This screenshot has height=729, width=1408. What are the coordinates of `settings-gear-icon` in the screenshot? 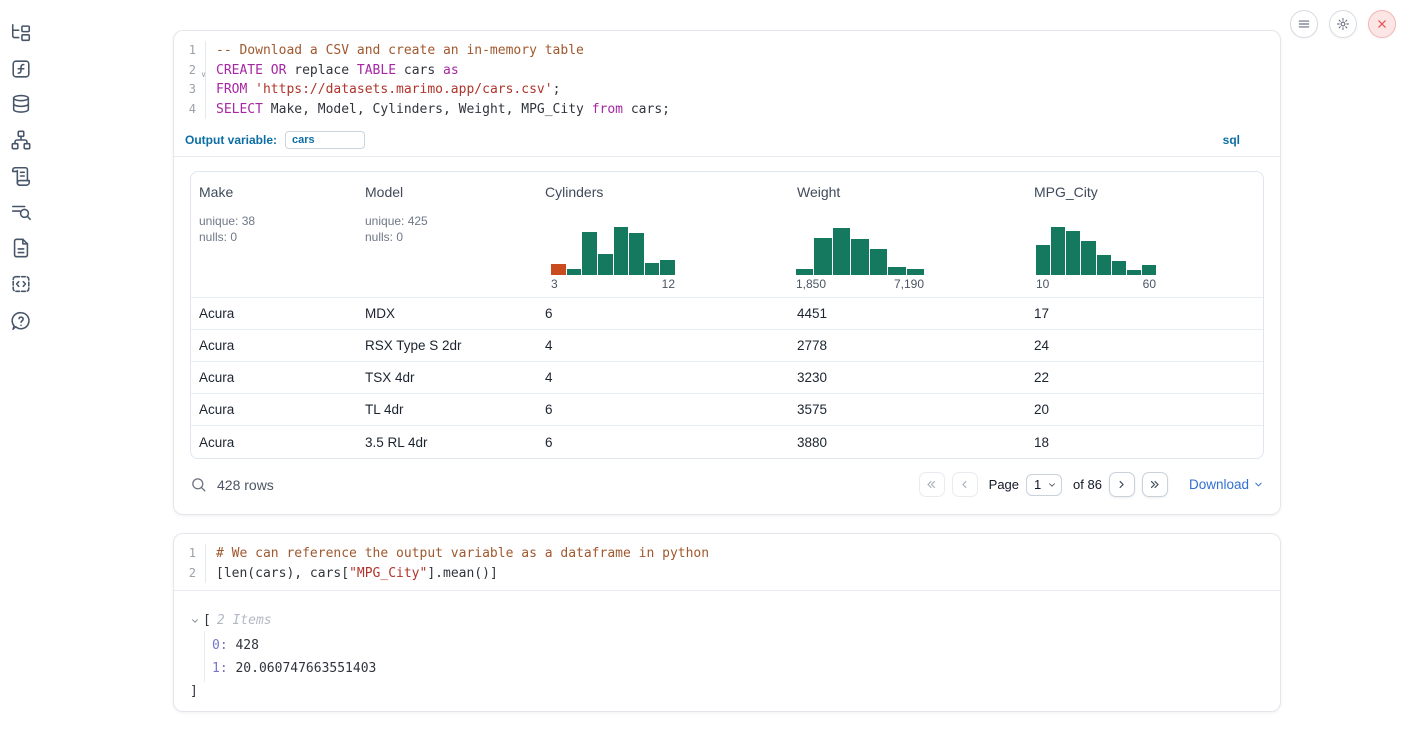 It's located at (1343, 24).